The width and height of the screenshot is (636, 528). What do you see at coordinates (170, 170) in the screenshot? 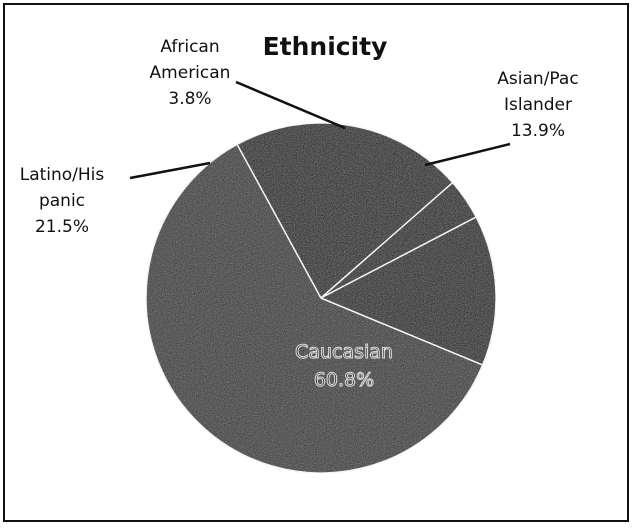
I see `leader-line-latino-hispanic` at bounding box center [170, 170].